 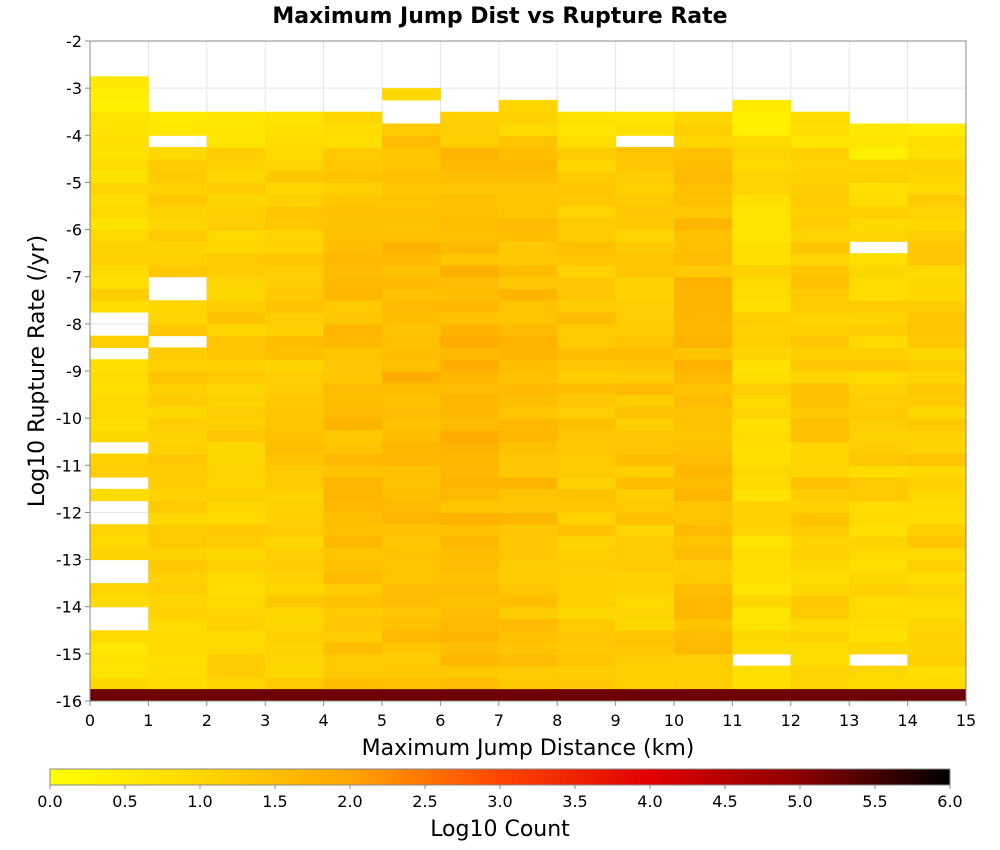 What do you see at coordinates (799, 801) in the screenshot?
I see `colorbar-tick-label: 5.0` at bounding box center [799, 801].